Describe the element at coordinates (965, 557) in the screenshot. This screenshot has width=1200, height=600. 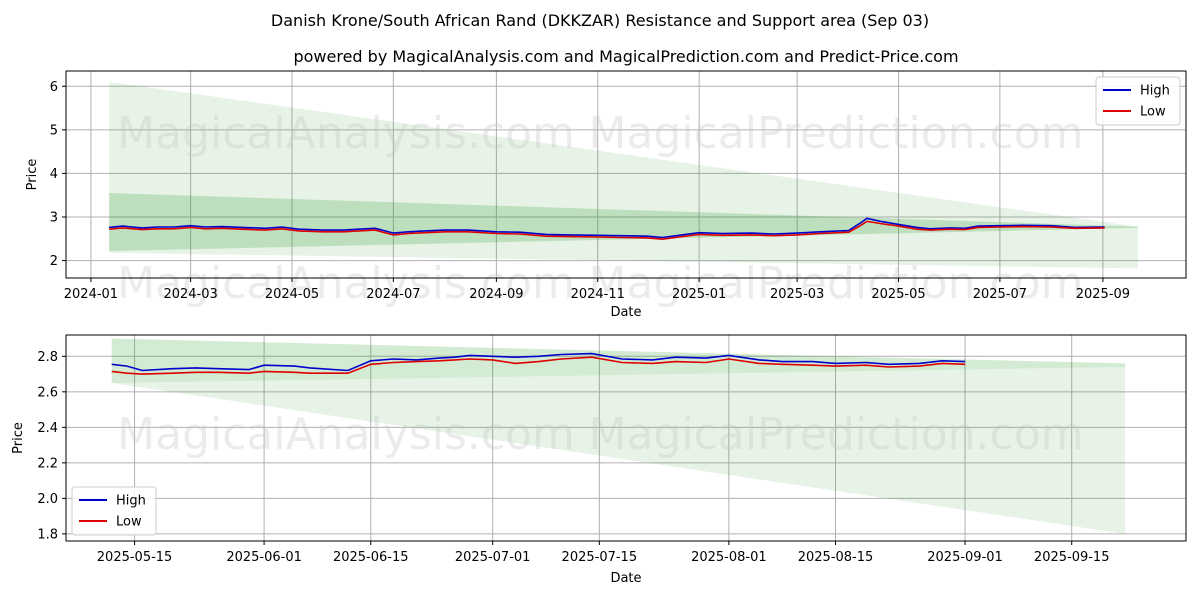
I see `x-tick-label: 2025-09-01` at that location.